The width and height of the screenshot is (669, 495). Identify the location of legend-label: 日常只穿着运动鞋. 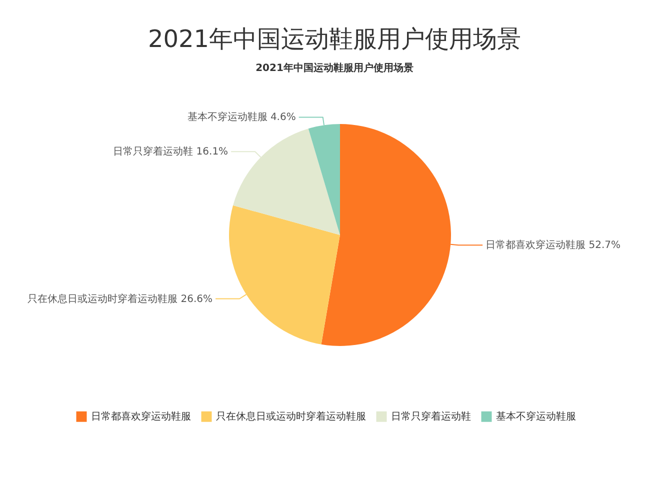
(431, 416).